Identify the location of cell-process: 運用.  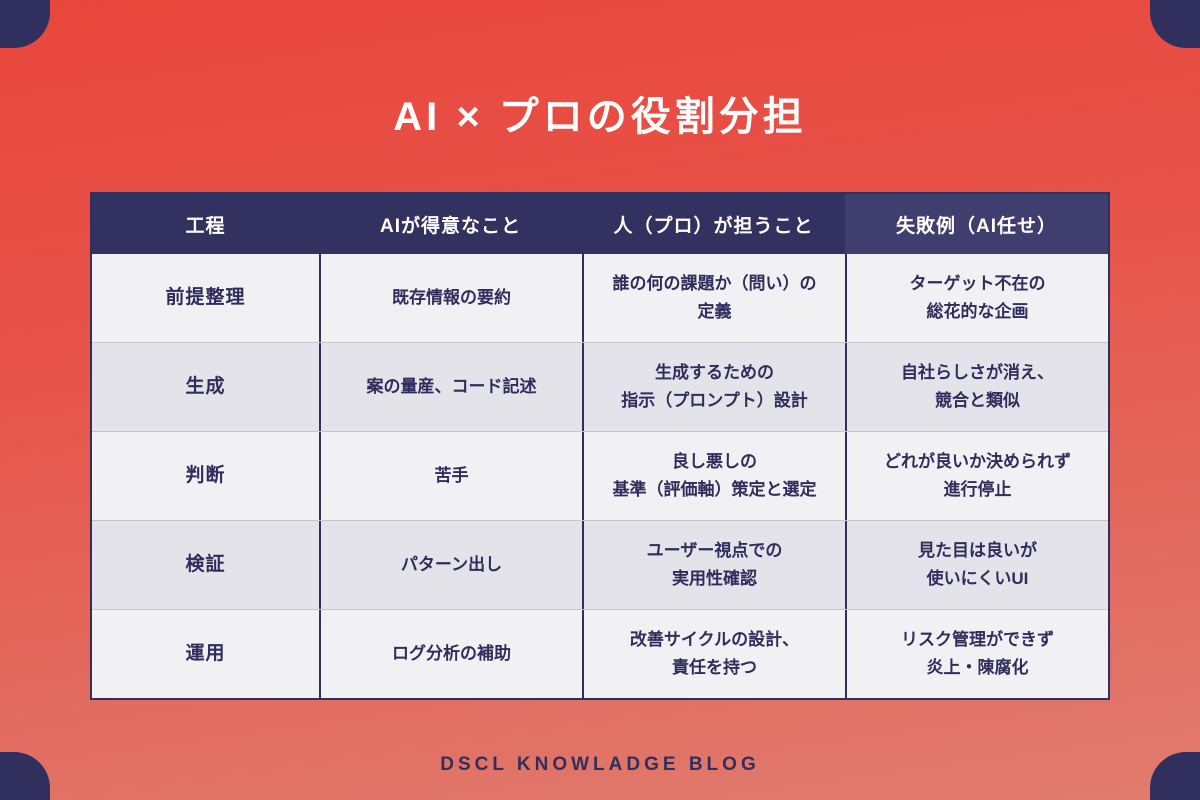
(205, 654).